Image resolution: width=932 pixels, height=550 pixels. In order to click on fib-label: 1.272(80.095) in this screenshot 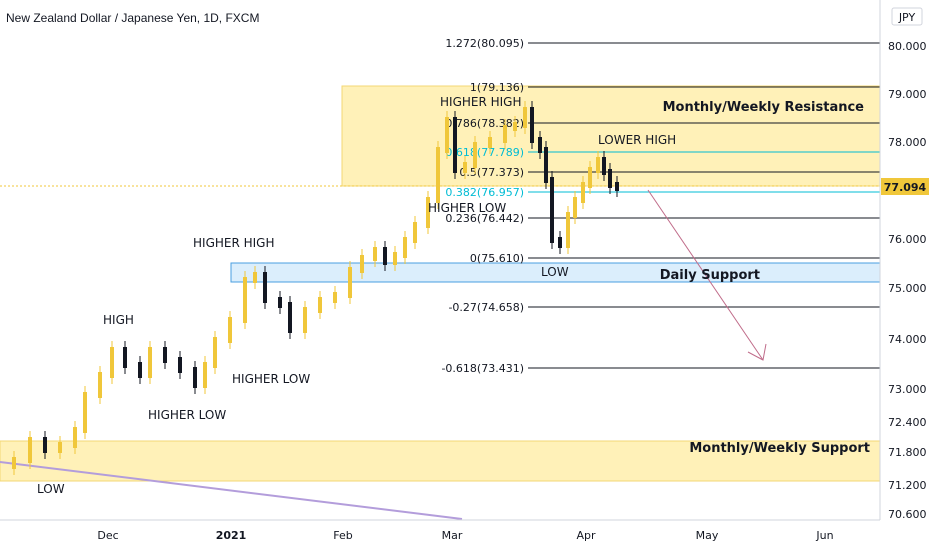, I will do `click(484, 43)`.